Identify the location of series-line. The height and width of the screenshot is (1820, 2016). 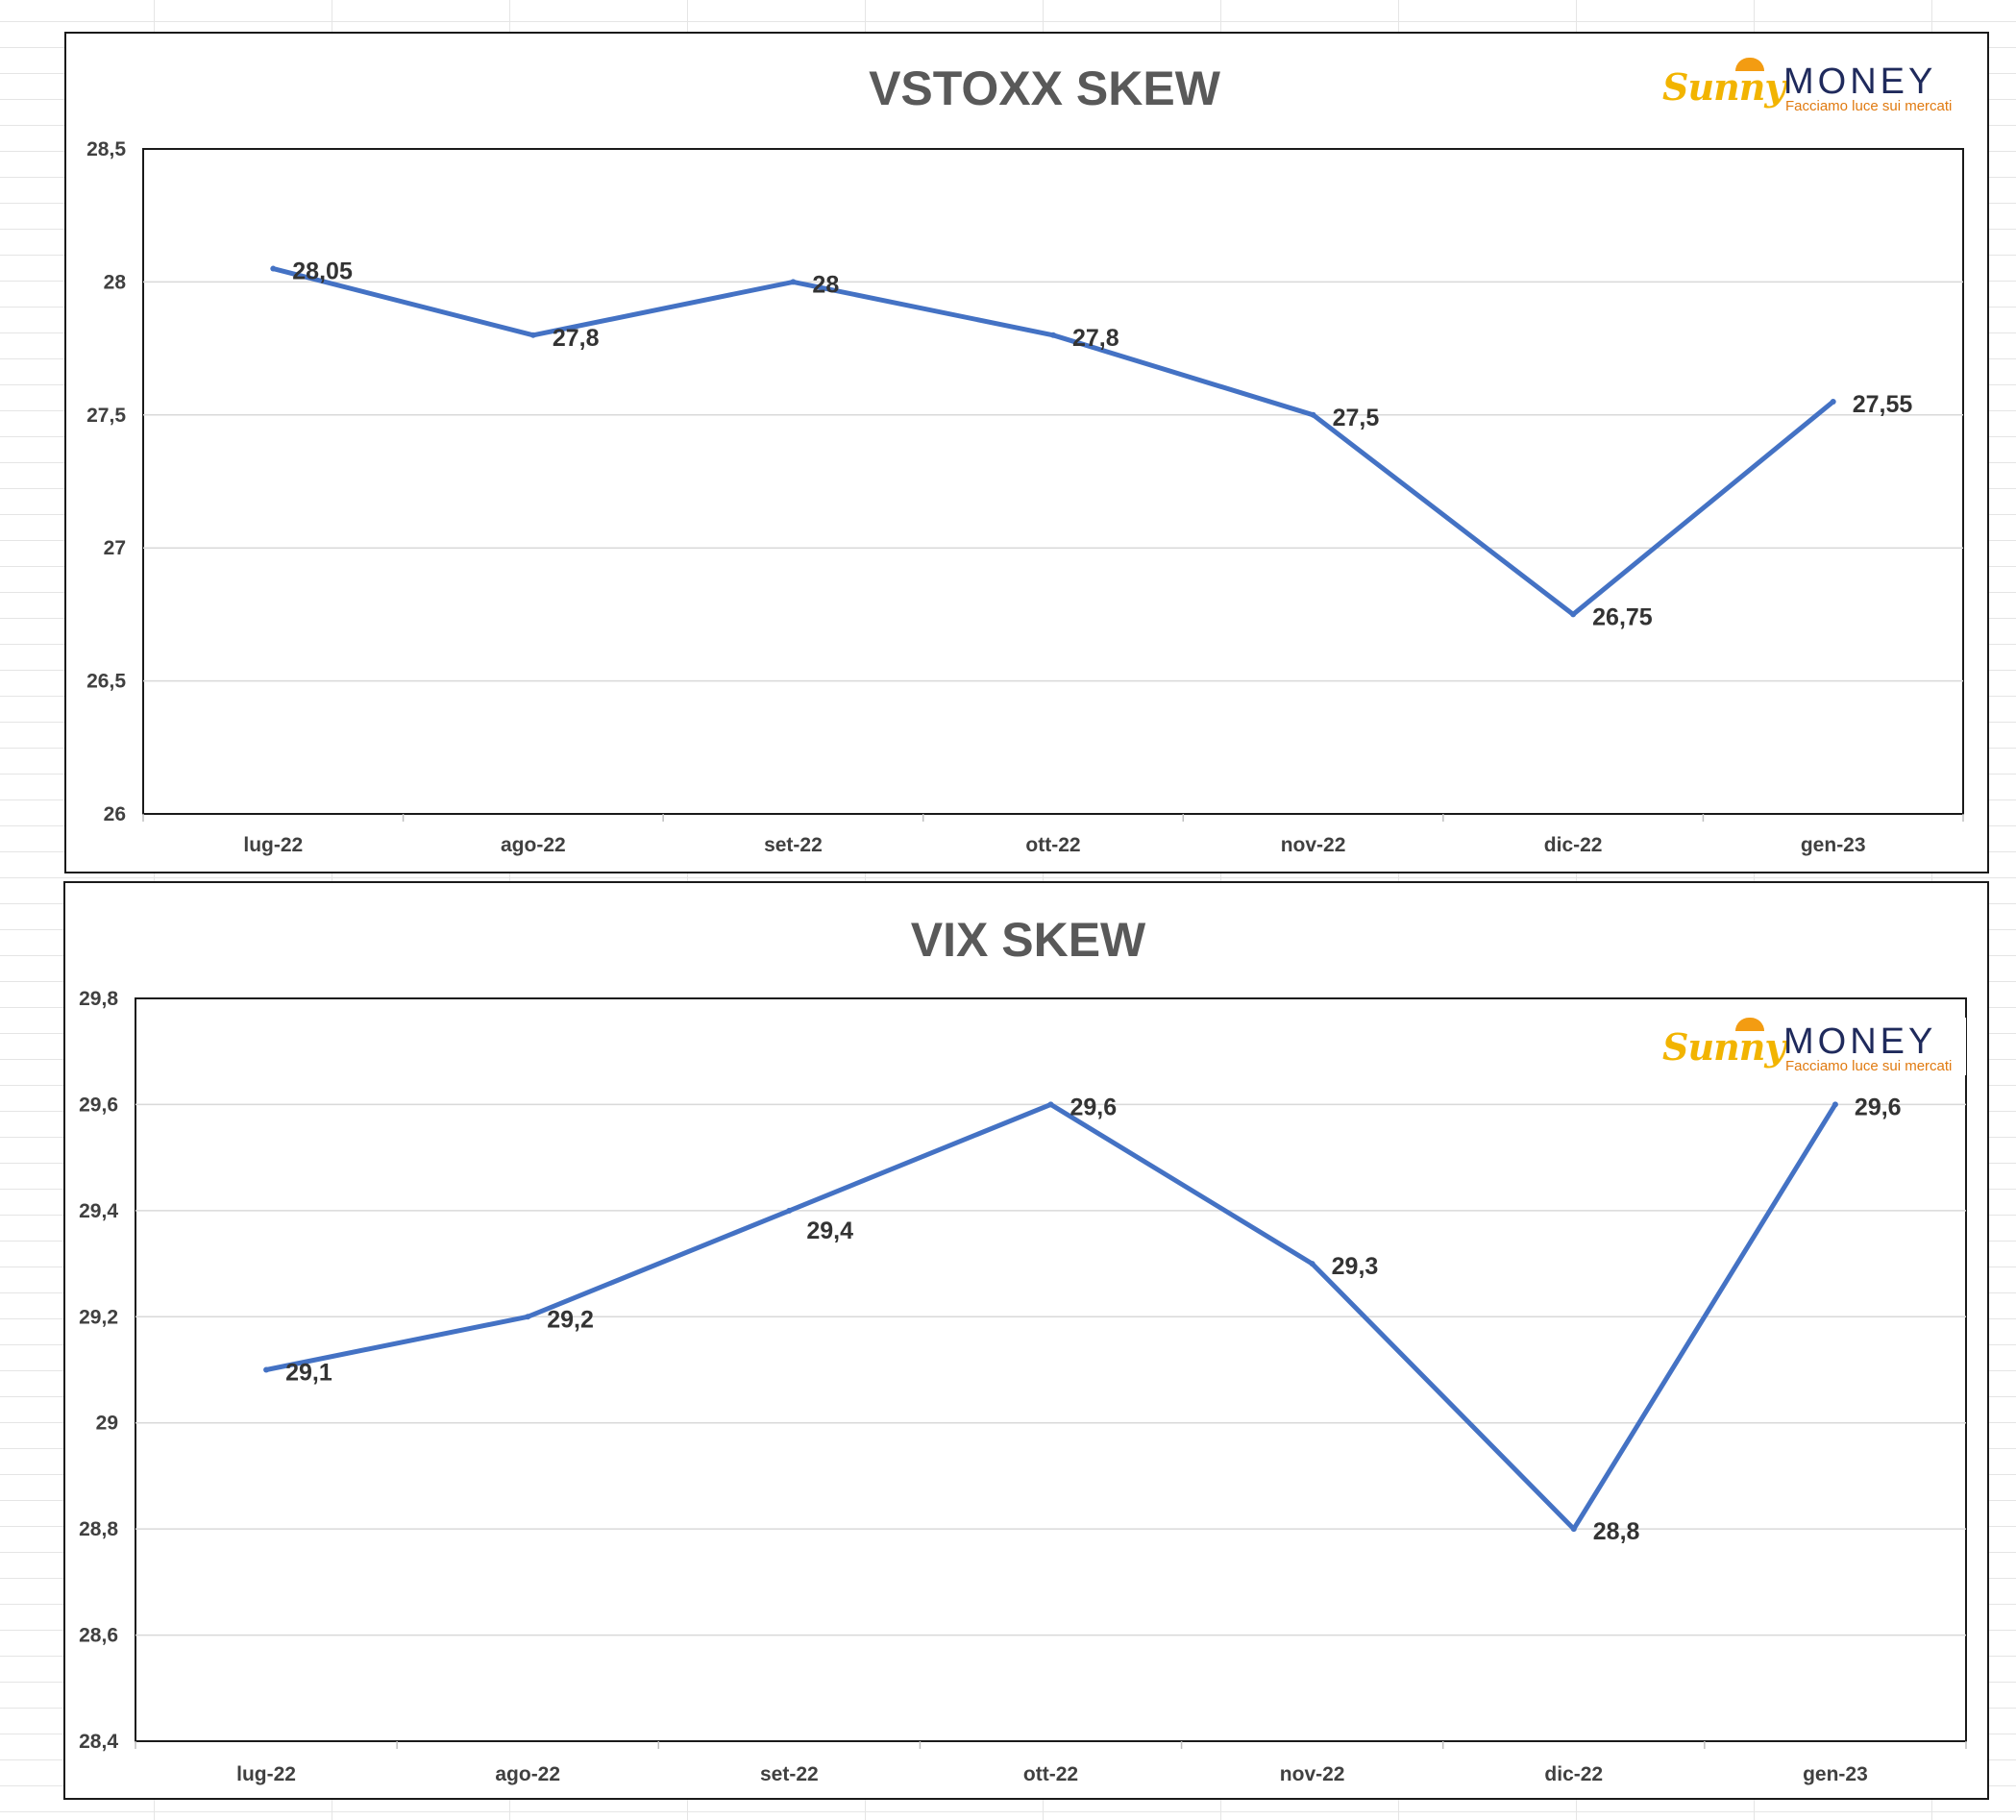
(1053, 442).